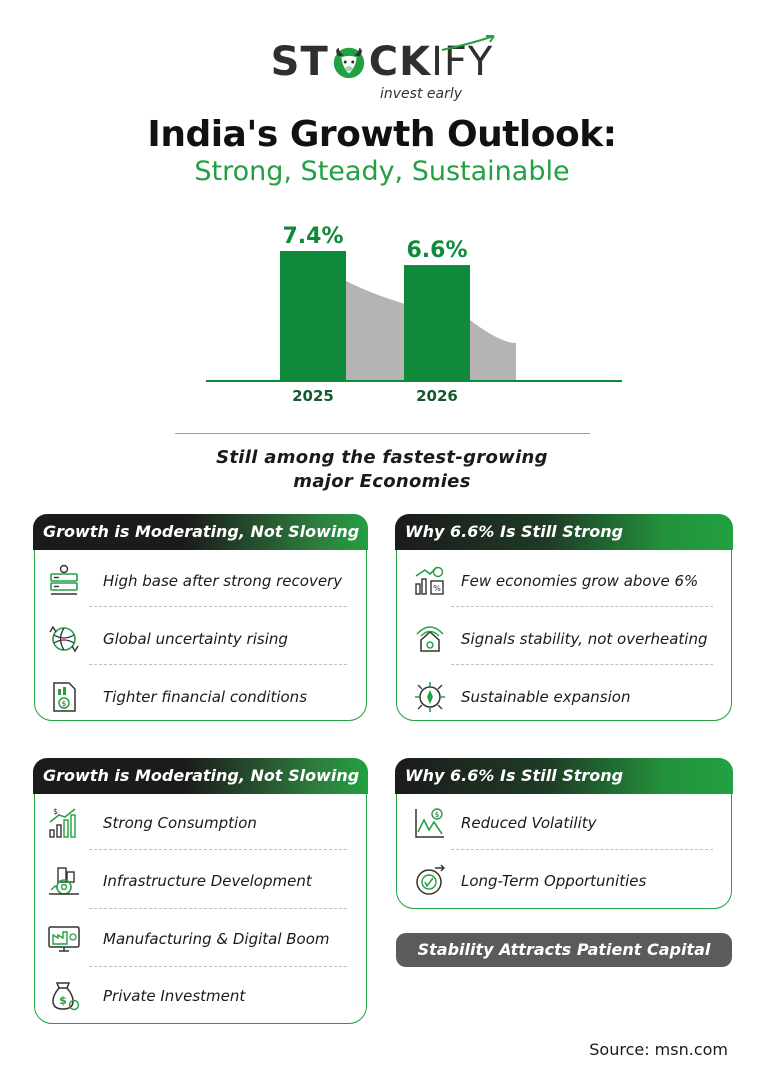 The height and width of the screenshot is (1080, 764). Describe the element at coordinates (223, 581) in the screenshot. I see `list-item-label: High base after strong recovery` at that location.